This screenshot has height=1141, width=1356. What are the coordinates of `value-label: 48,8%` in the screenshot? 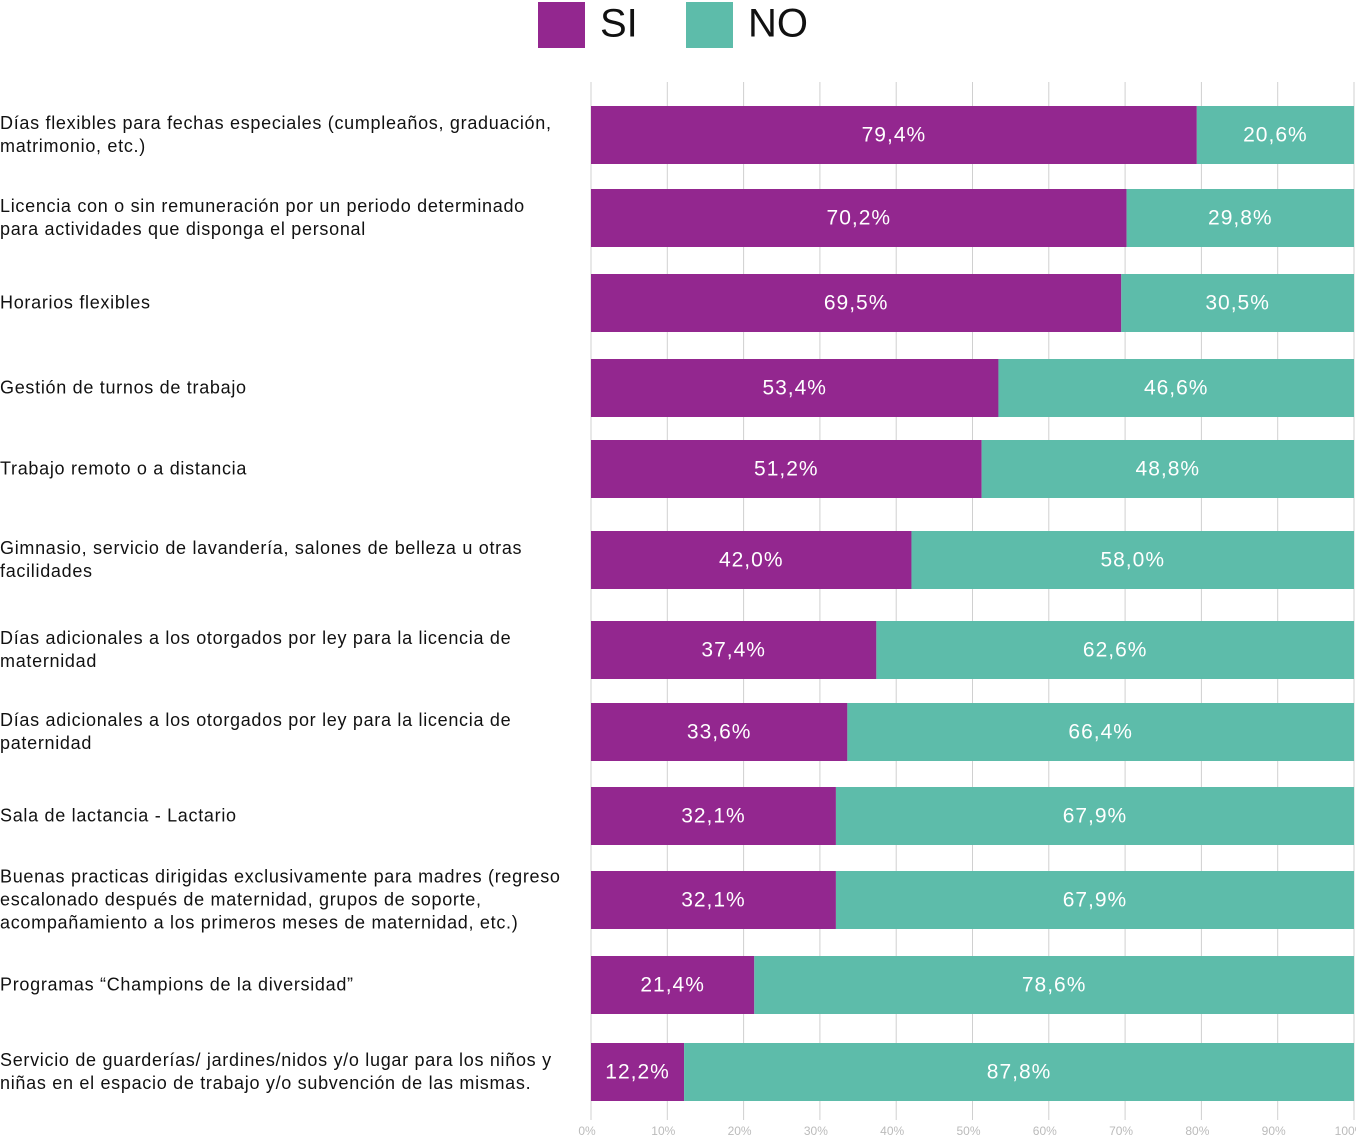 It's located at (1168, 469).